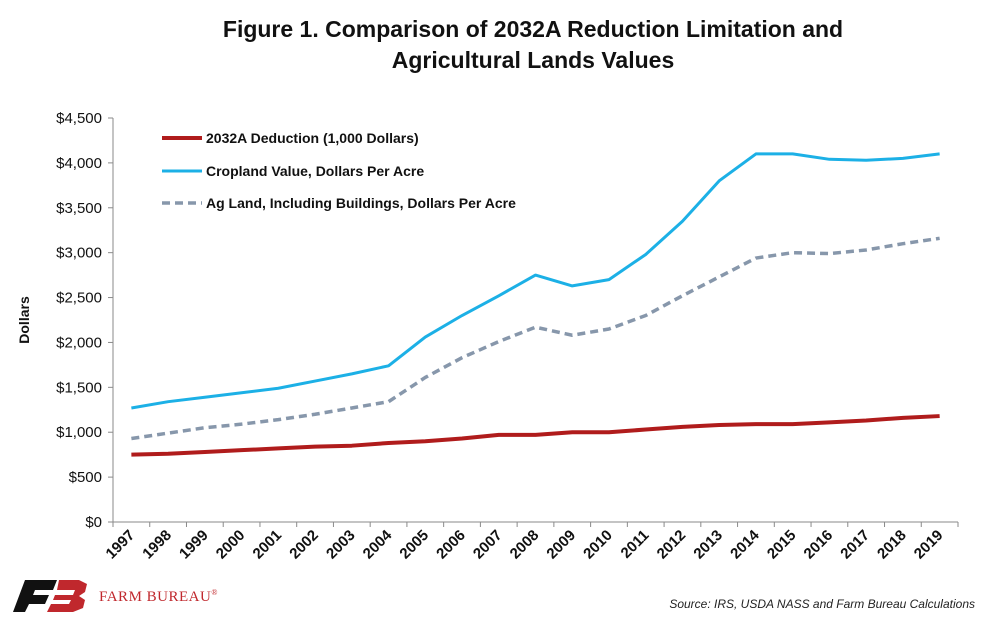 The width and height of the screenshot is (993, 623). I want to click on y-tick-label: $2,000, so click(79, 342).